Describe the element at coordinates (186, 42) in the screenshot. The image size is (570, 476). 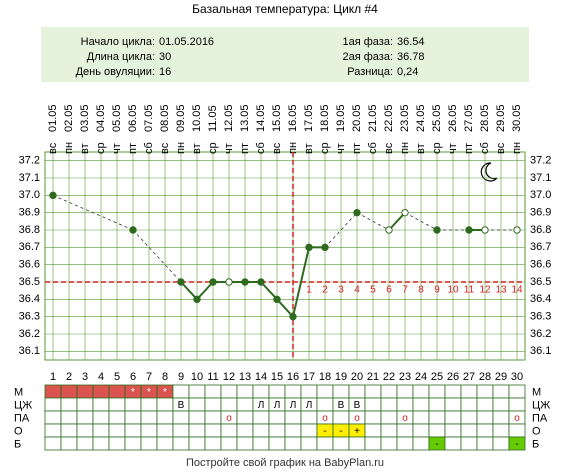
I see `info-value: 01.05.2016` at that location.